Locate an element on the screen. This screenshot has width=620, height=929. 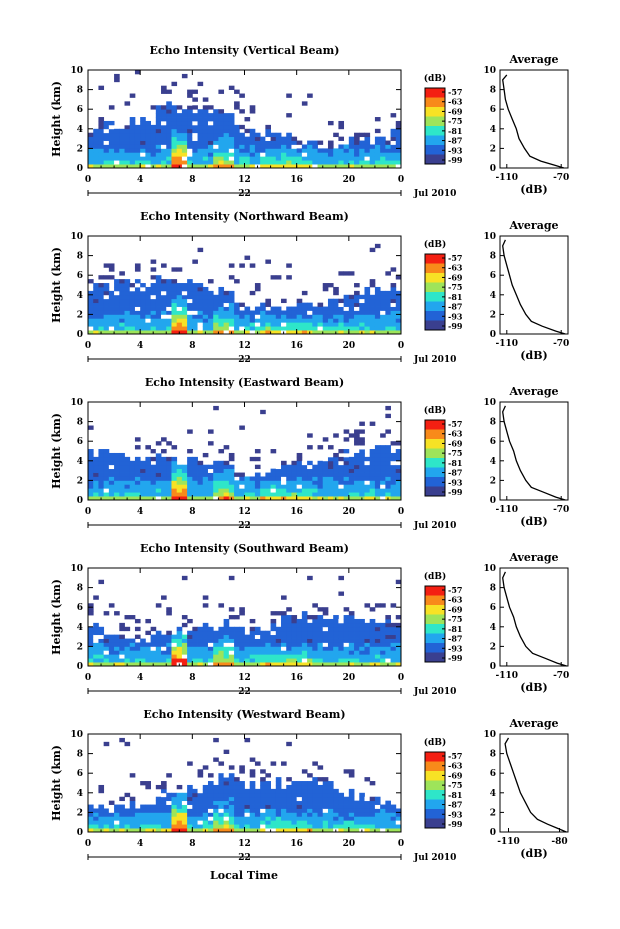
x-tick-label: 0 is located at coordinates (401, 512).